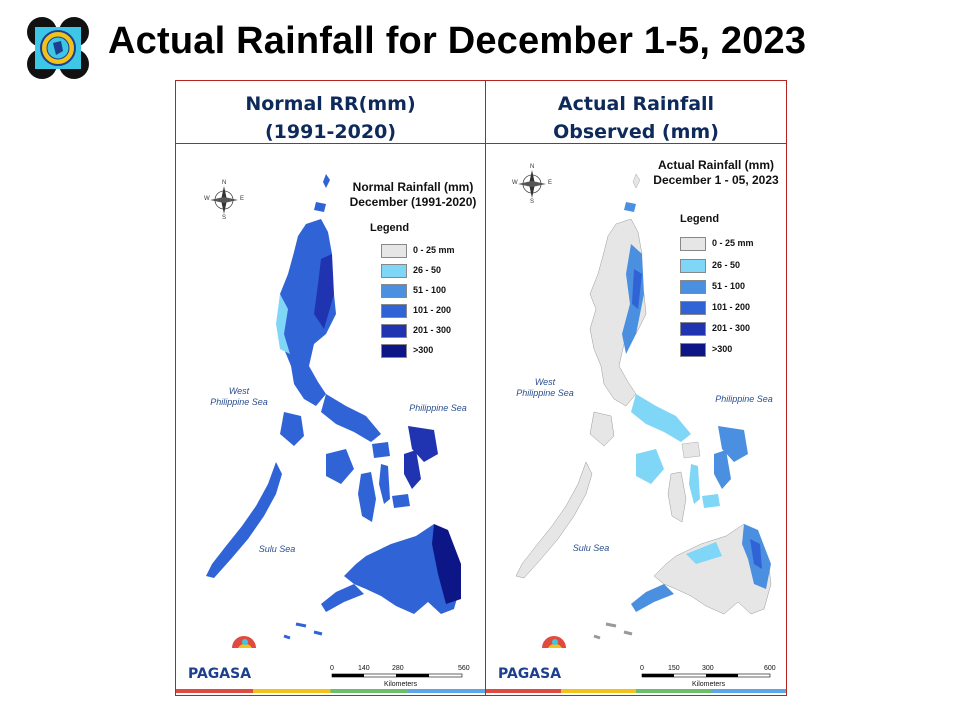 The image size is (960, 720). I want to click on page-title: Actual Rainfall for December 1-5, 2023, so click(457, 41).